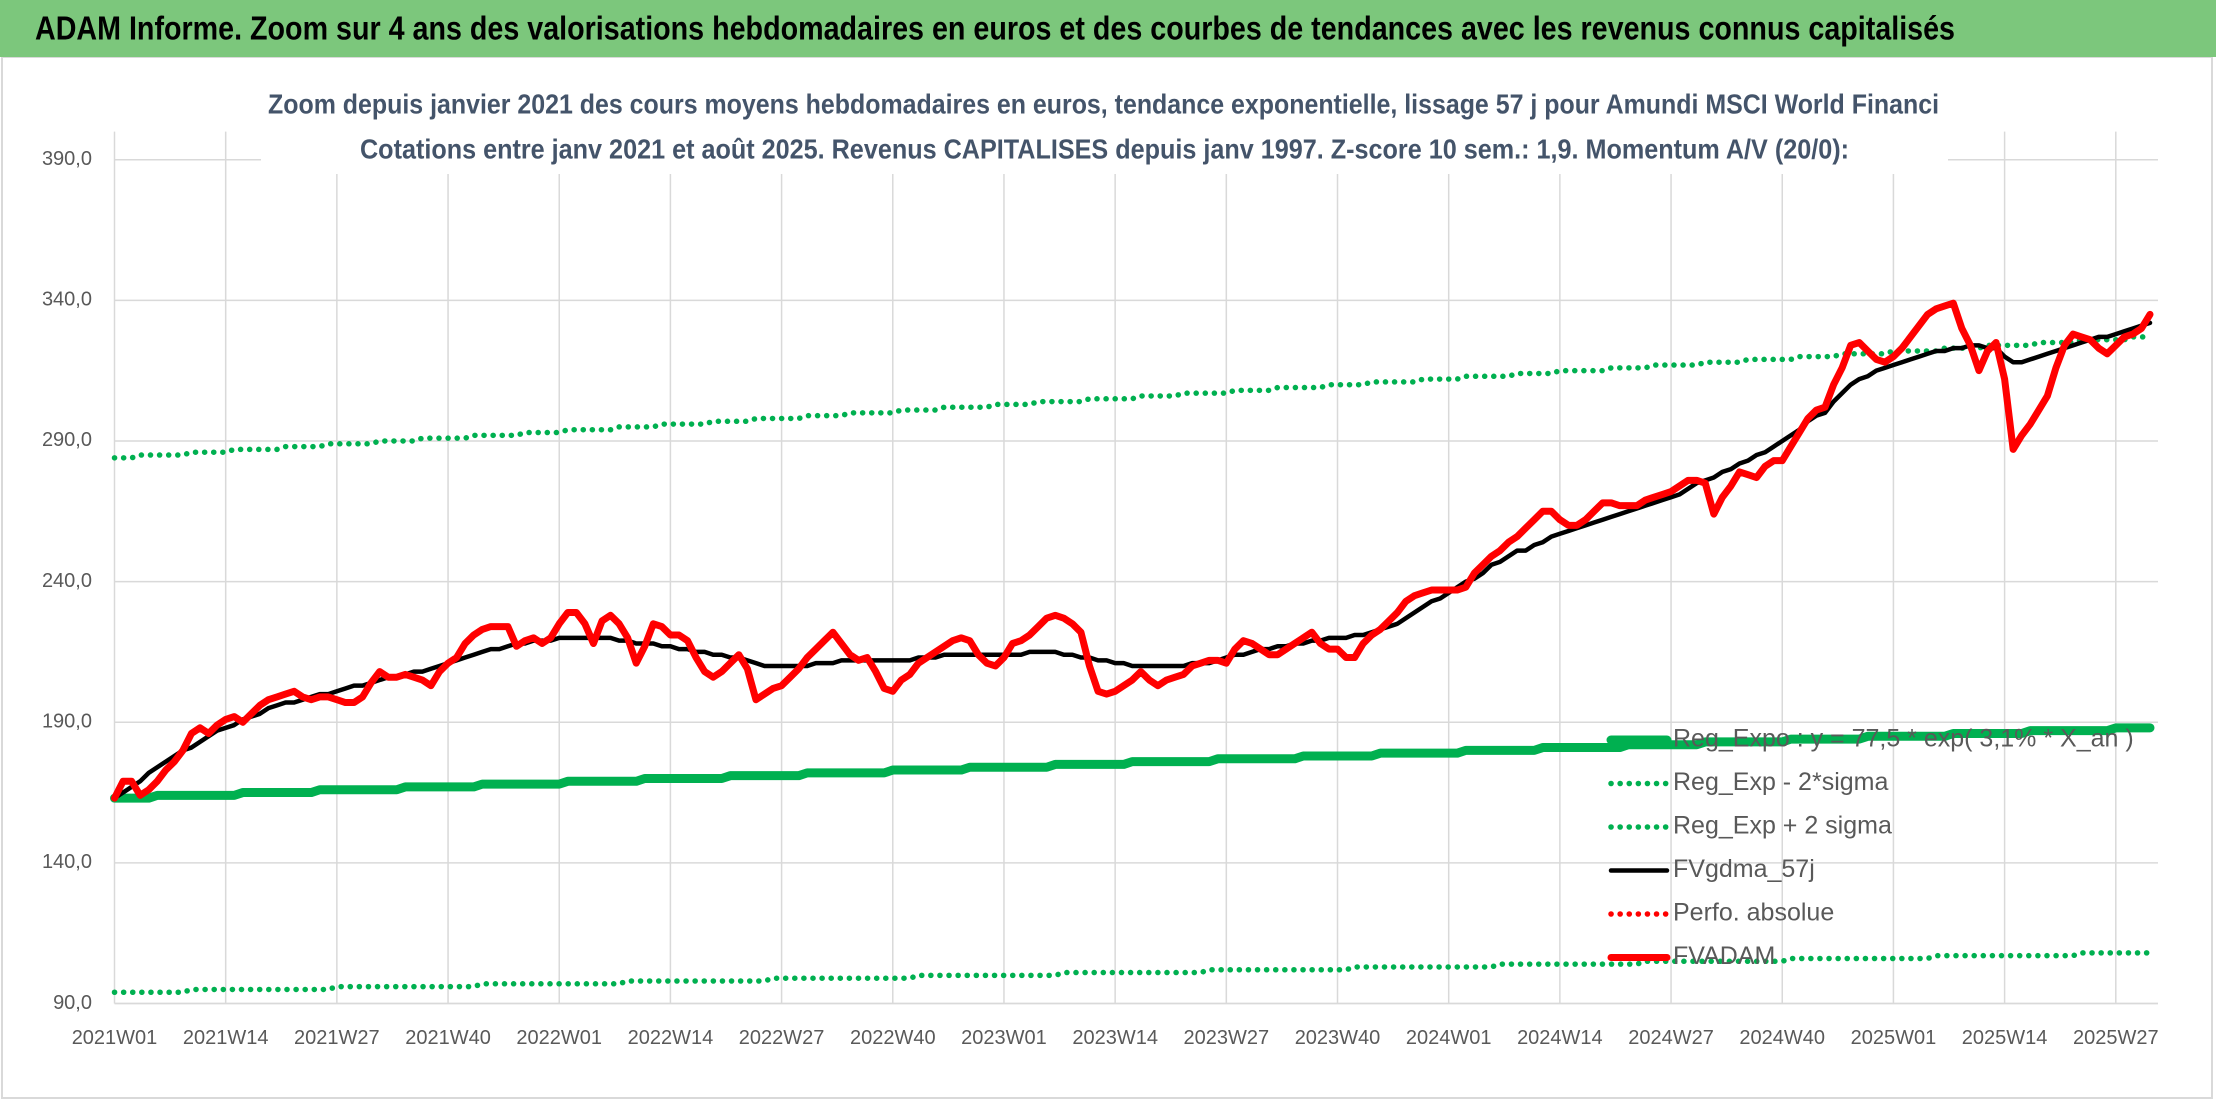 This screenshot has width=2216, height=1102. I want to click on subtitle-box, so click(1104, 129).